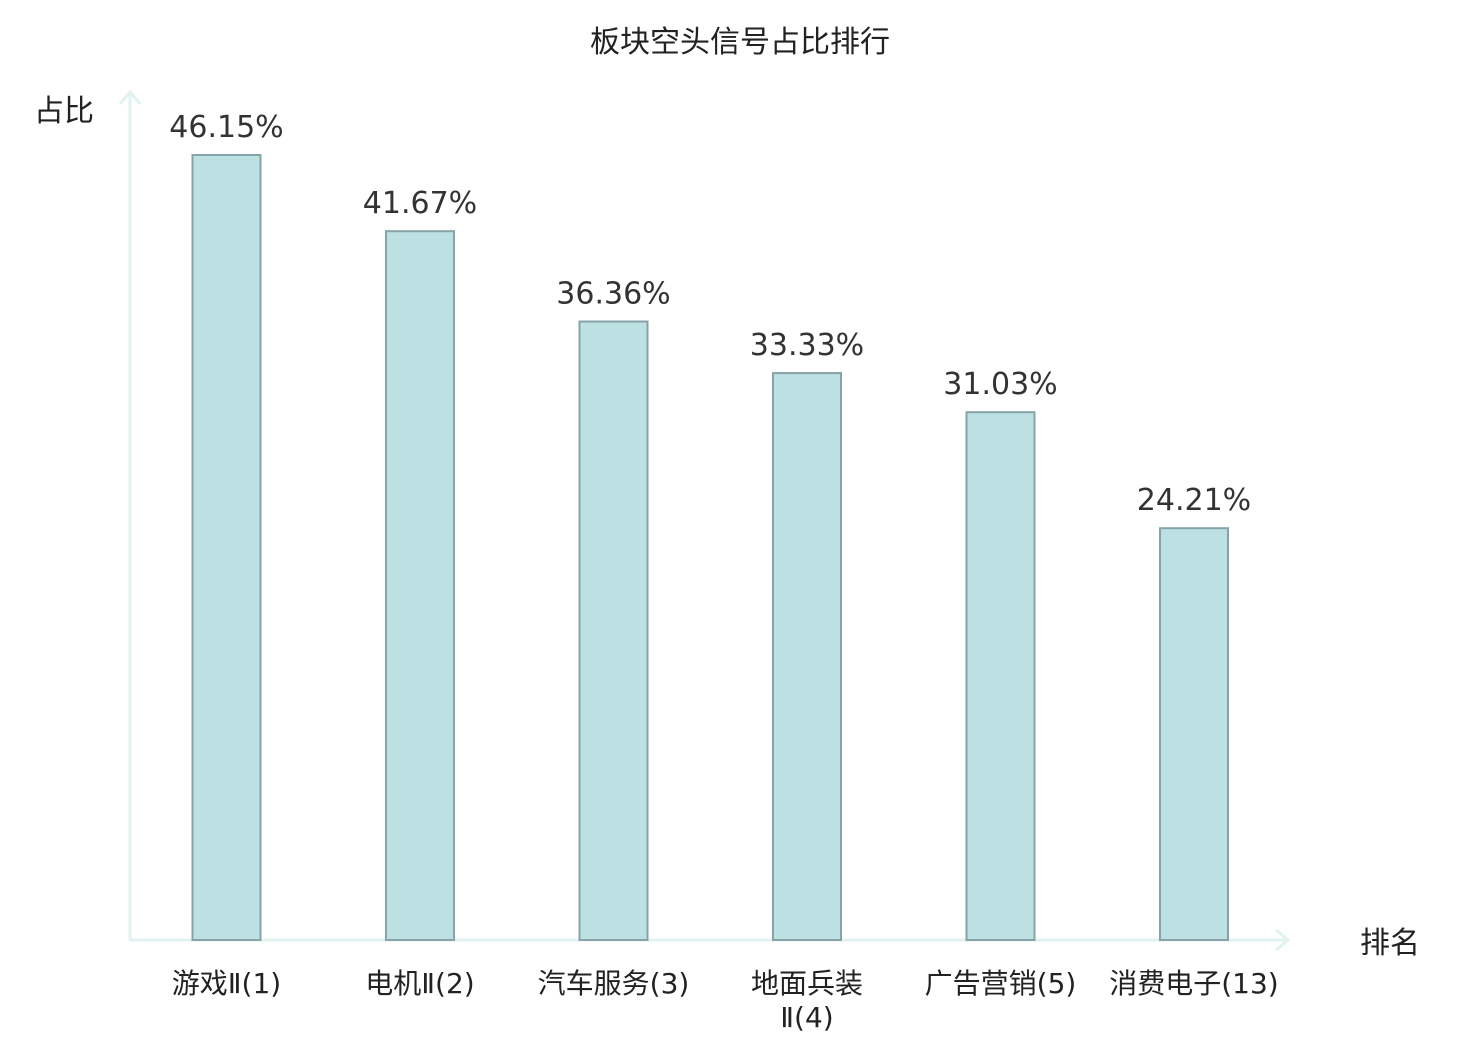 The width and height of the screenshot is (1480, 1040). I want to click on value-label-1: 46.15%, so click(226, 127).